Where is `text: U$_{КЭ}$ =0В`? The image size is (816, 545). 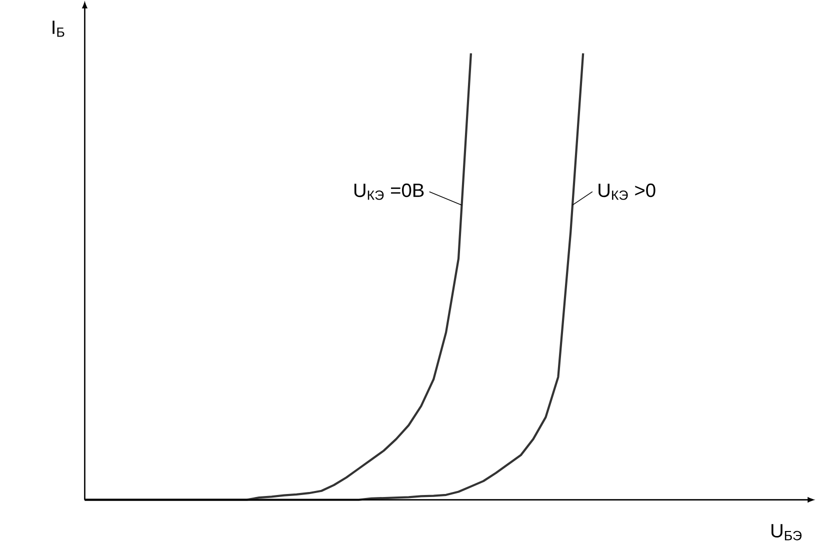
text: U$_{КЭ}$ =0В is located at coordinates (389, 192).